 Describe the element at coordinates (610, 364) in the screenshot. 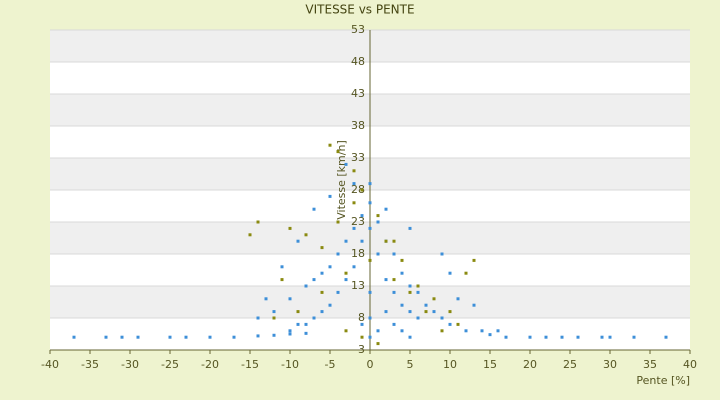

I see `x-tick-label: 30` at that location.